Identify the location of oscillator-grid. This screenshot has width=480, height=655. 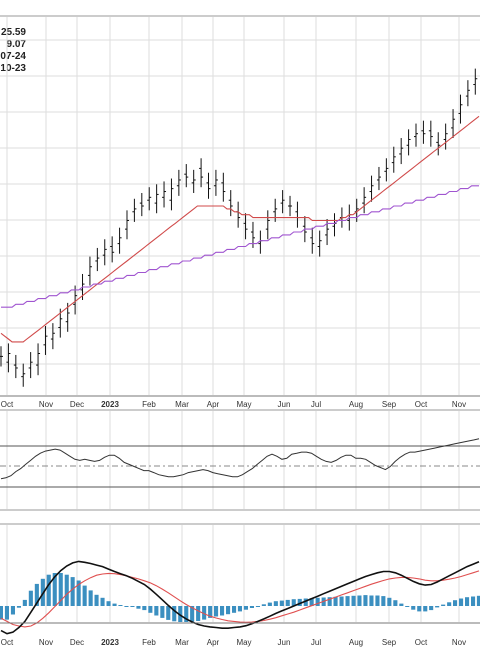
(233, 460).